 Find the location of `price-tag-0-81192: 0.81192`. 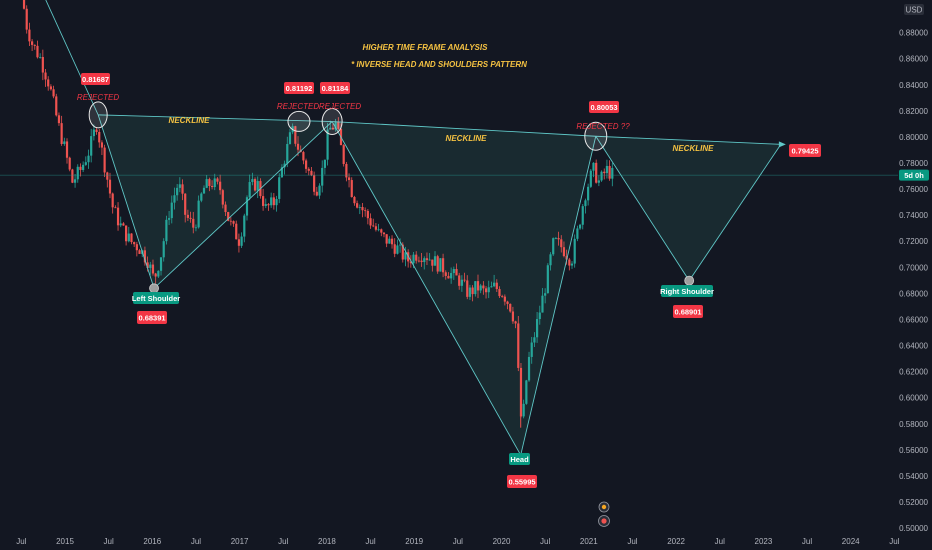

price-tag-0-81192: 0.81192 is located at coordinates (299, 88).